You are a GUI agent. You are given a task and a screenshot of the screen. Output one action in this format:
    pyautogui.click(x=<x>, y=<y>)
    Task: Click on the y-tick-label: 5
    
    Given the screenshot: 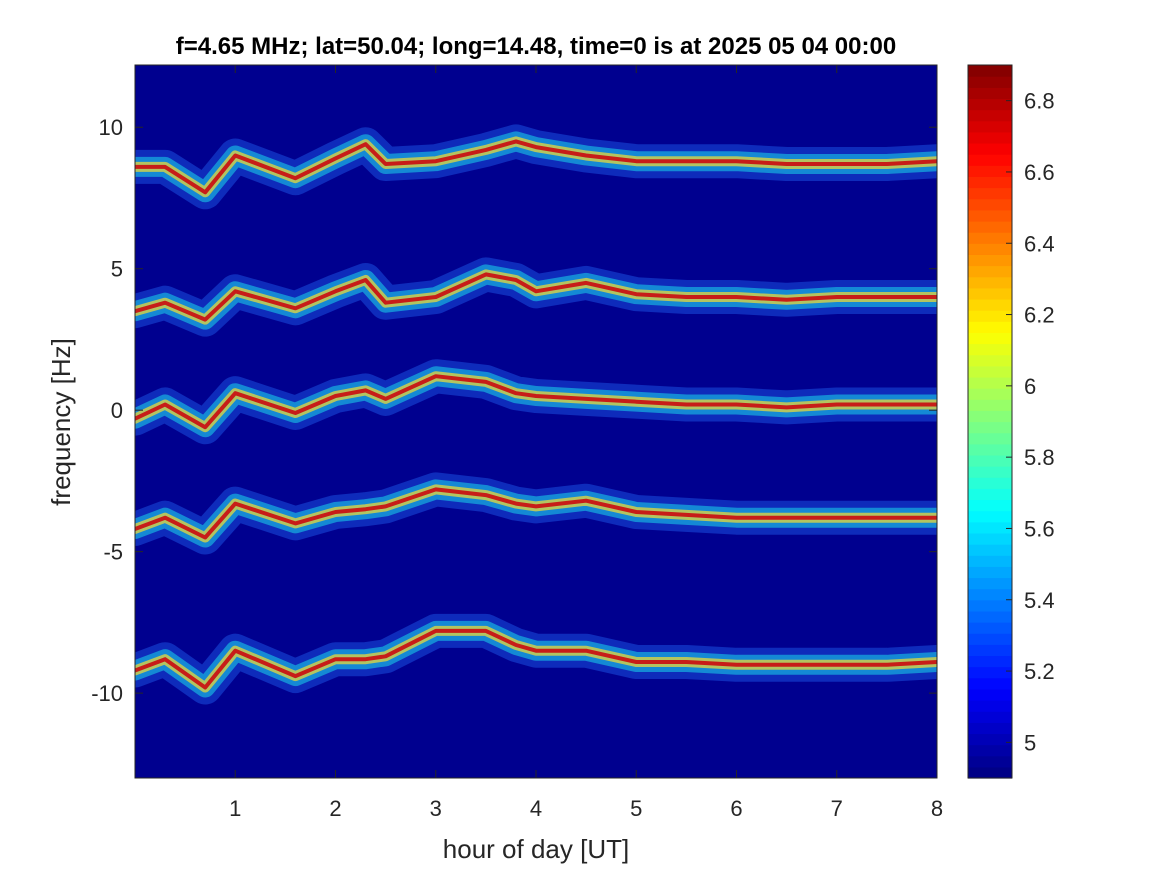 What is the action you would take?
    pyautogui.click(x=117, y=269)
    